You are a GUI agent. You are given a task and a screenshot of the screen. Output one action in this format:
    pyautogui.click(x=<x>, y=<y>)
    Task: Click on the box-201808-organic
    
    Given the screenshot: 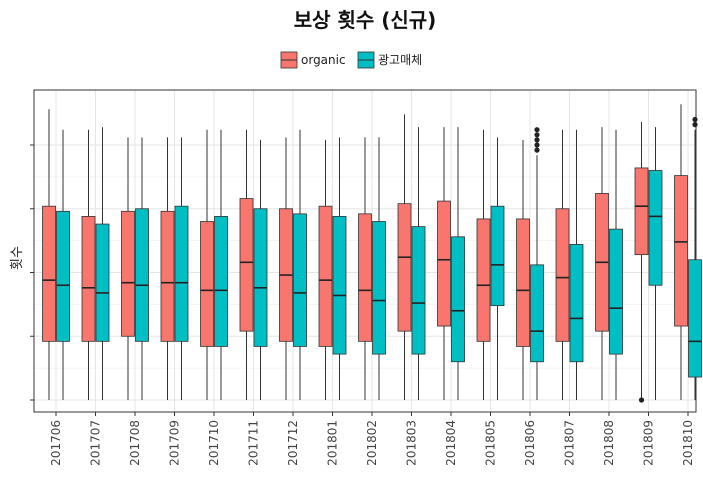 What is the action you would take?
    pyautogui.click(x=602, y=263)
    